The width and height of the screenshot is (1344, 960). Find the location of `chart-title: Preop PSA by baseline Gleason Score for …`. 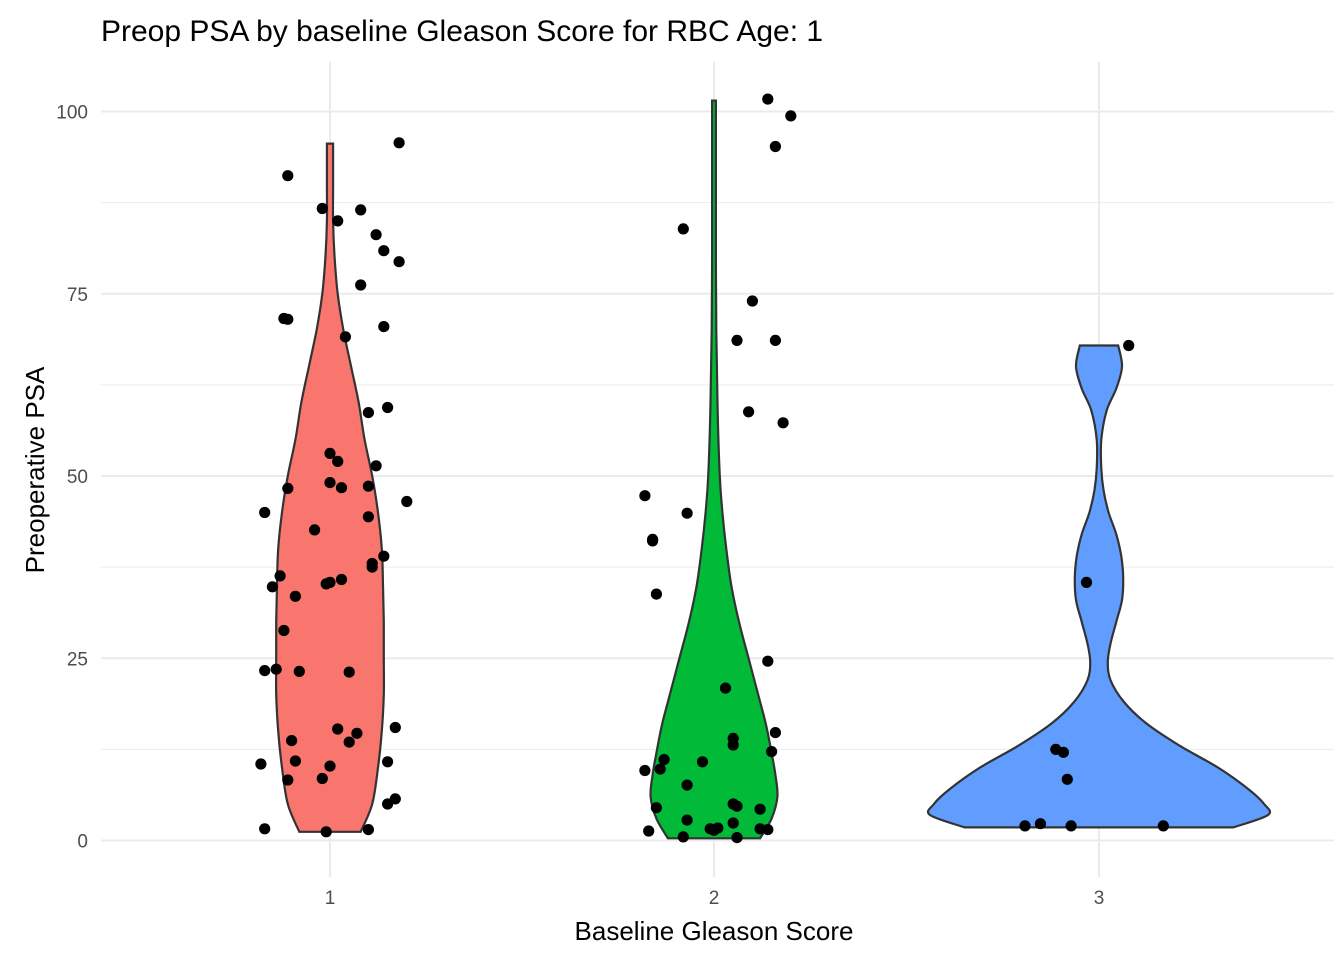

chart-title: Preop PSA by baseline Gleason Score for … is located at coordinates (462, 31).